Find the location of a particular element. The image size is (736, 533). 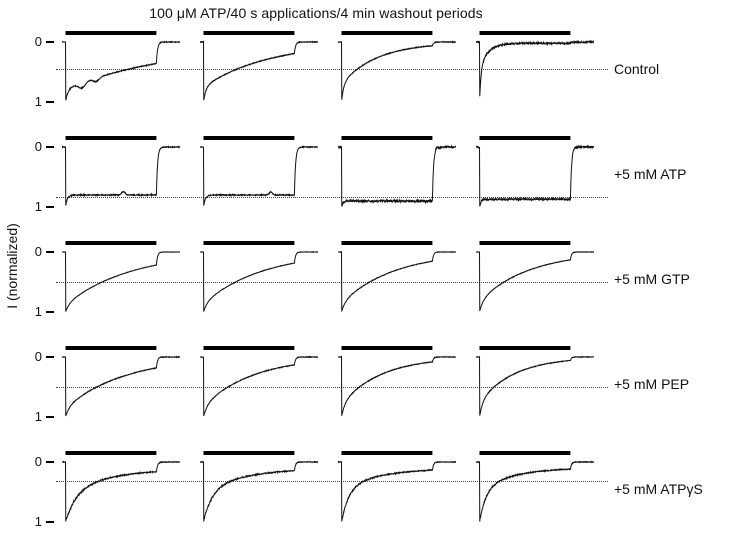

condition-label: +5 mM GTP is located at coordinates (652, 279).